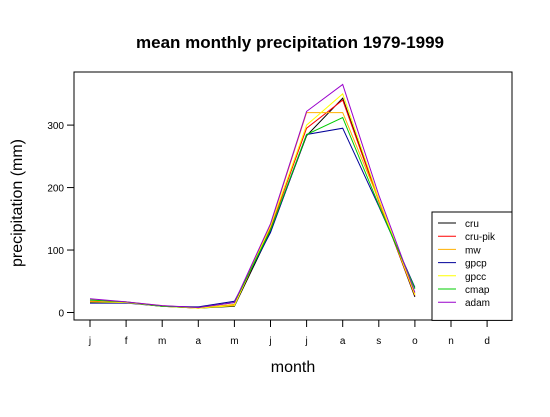 The height and width of the screenshot is (417, 550). Describe the element at coordinates (378, 341) in the screenshot. I see `x-tick-label: s` at that location.